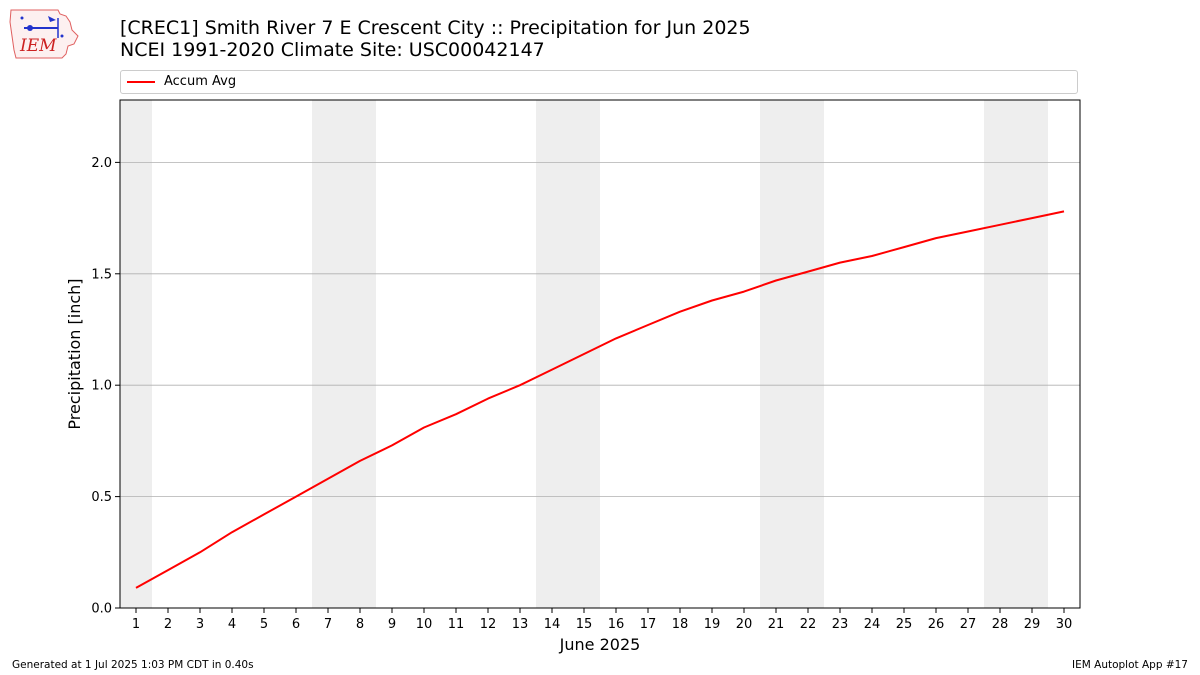  Describe the element at coordinates (1130, 665) in the screenshot. I see `app-label: IEM Autoplot App #17` at that location.